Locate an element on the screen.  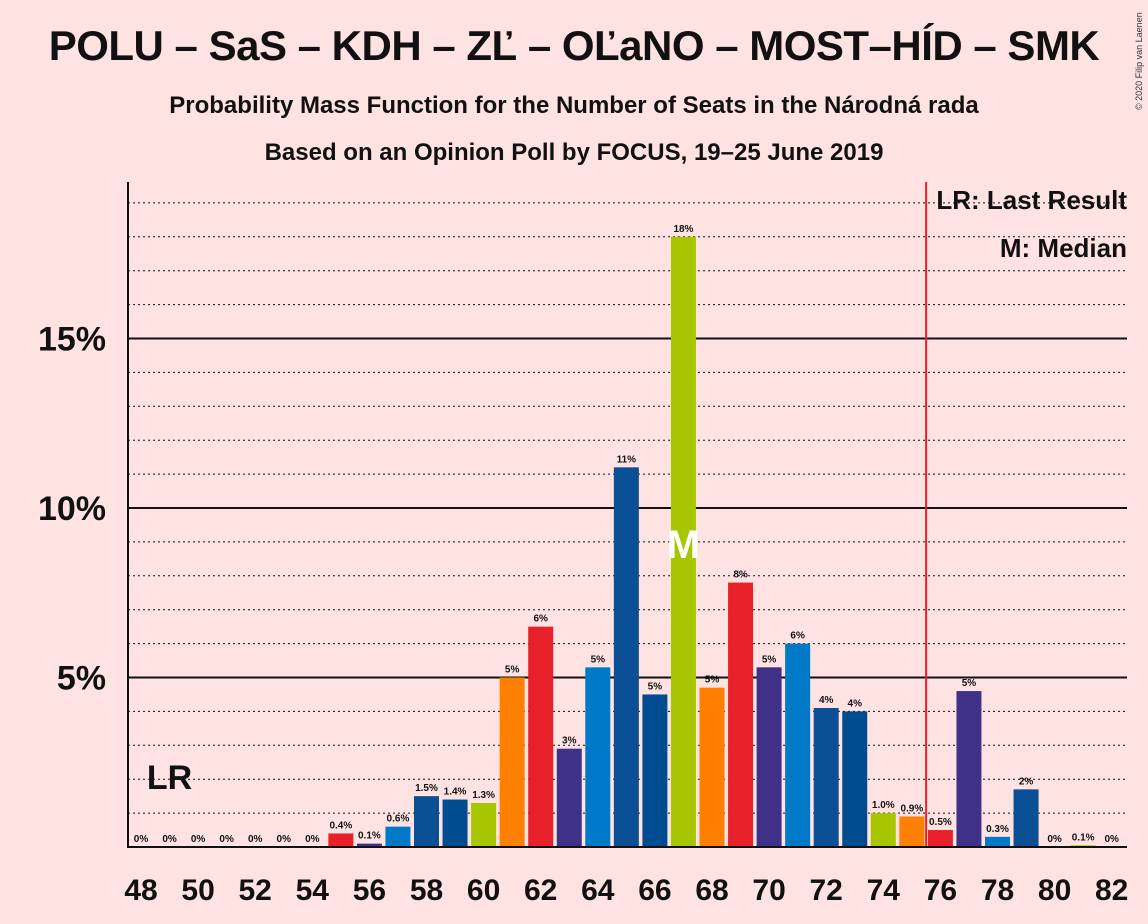
legend-last-result: LR: Last Result is located at coordinates (1031, 200).